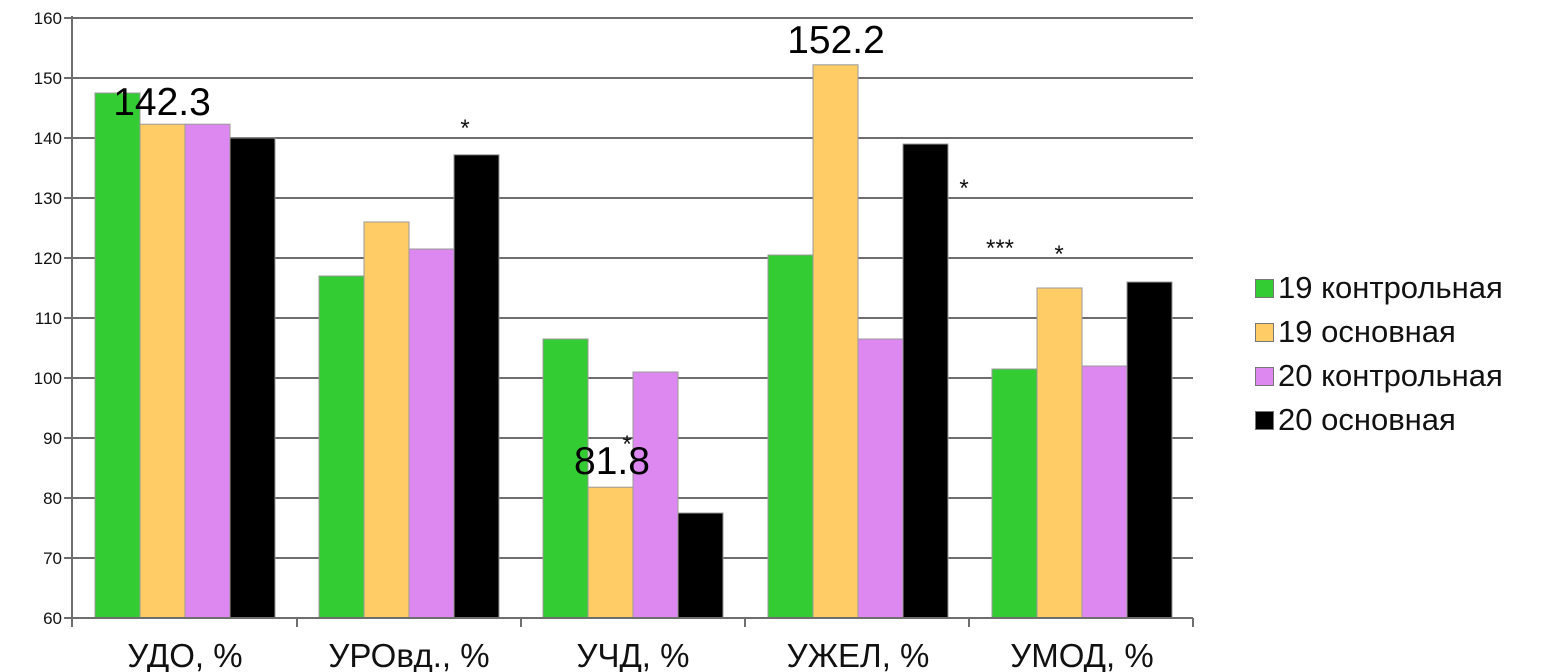 The width and height of the screenshot is (1564, 672). Describe the element at coordinates (1264, 288) in the screenshot. I see `legend-swatch-19-control` at that location.